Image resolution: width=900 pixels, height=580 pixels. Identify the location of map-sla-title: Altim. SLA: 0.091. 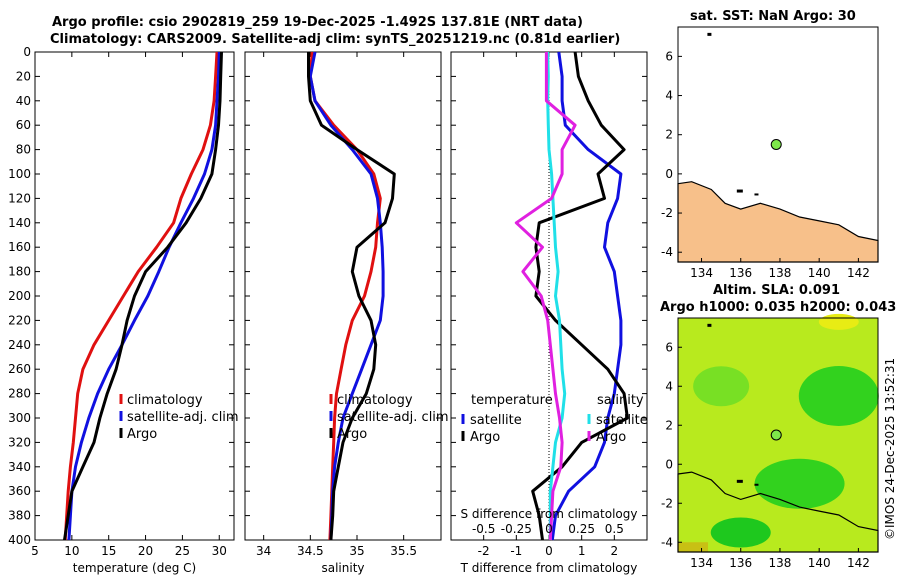
(776, 290).